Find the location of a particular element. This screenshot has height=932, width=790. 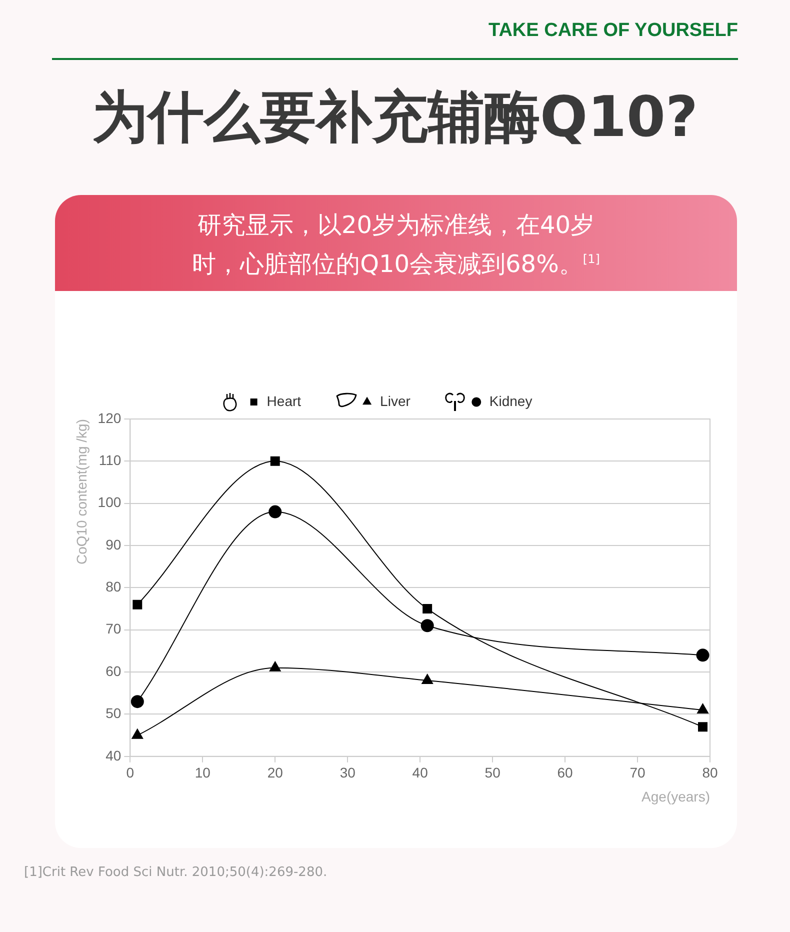

x-tick-label: 0 is located at coordinates (130, 772).